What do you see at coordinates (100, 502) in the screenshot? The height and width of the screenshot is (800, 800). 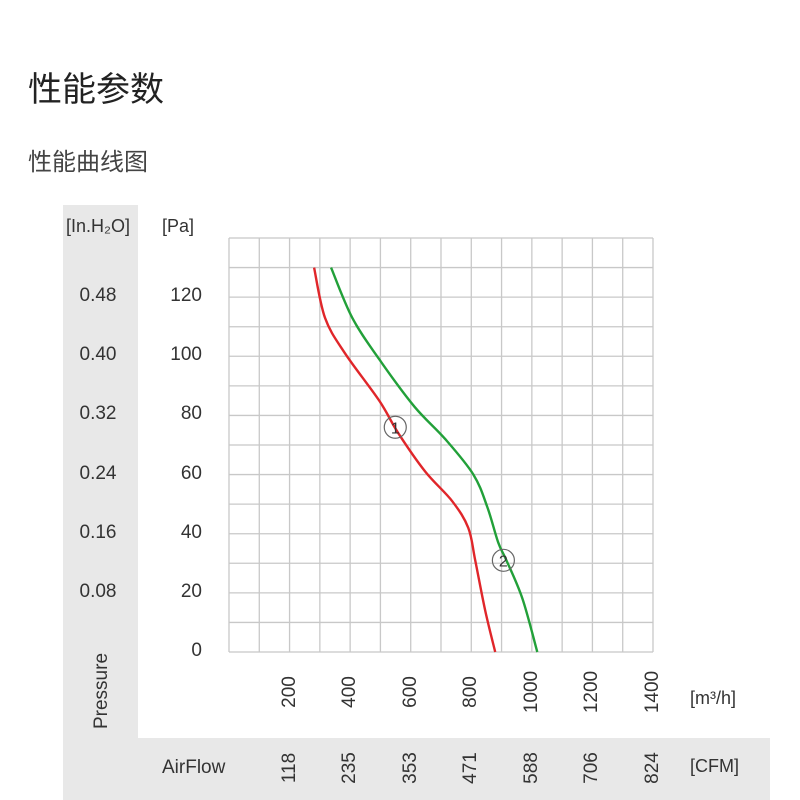 I see `secondary-y-axis-band` at bounding box center [100, 502].